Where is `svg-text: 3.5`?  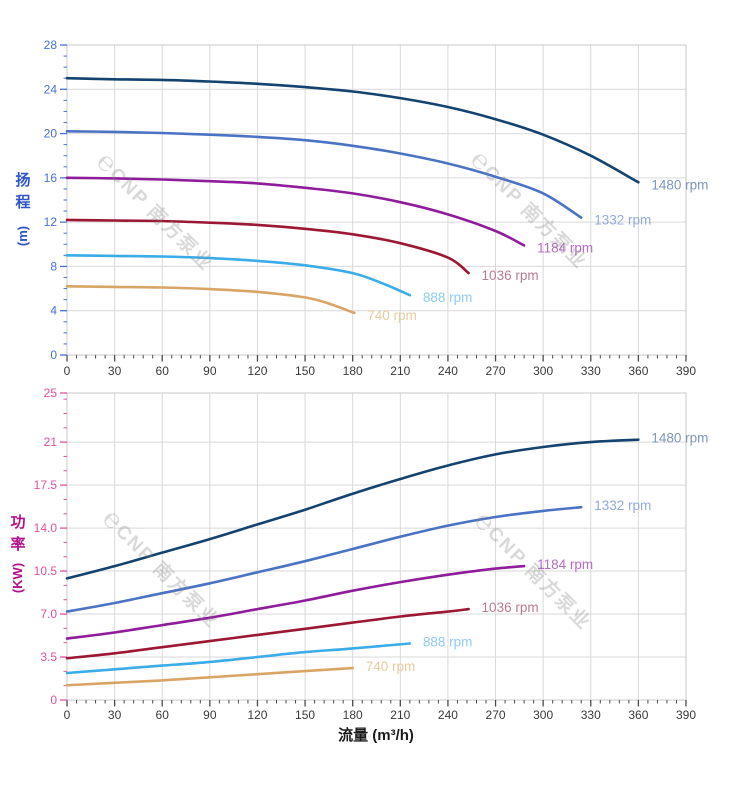
svg-text: 3.5 is located at coordinates (48, 657).